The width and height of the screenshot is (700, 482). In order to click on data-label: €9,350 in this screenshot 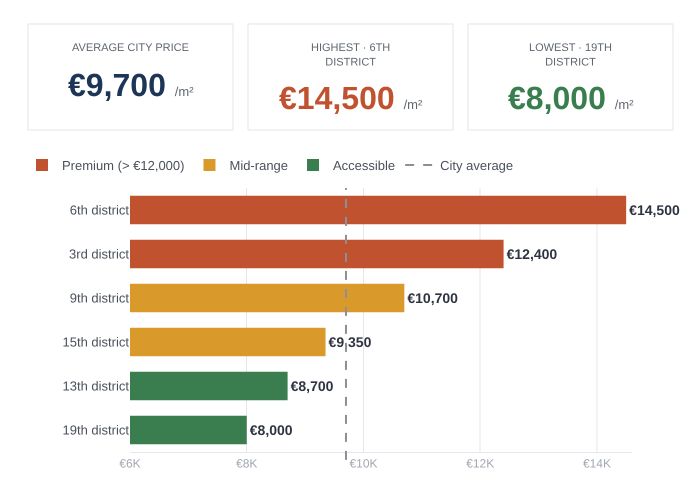, I will do `click(350, 342)`.